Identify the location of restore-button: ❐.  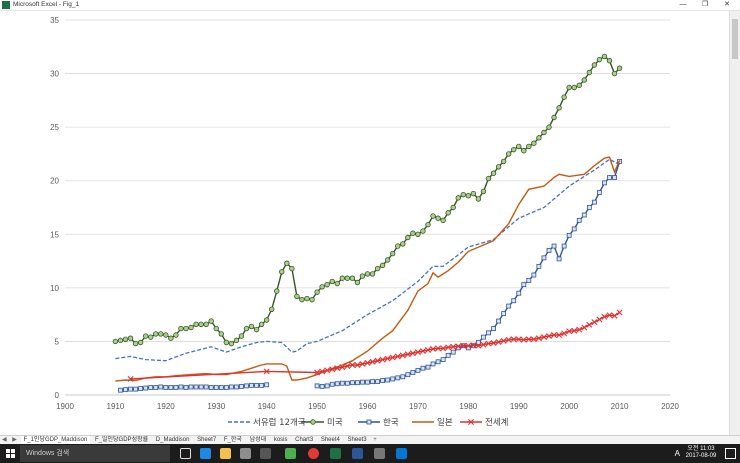
(705, 4).